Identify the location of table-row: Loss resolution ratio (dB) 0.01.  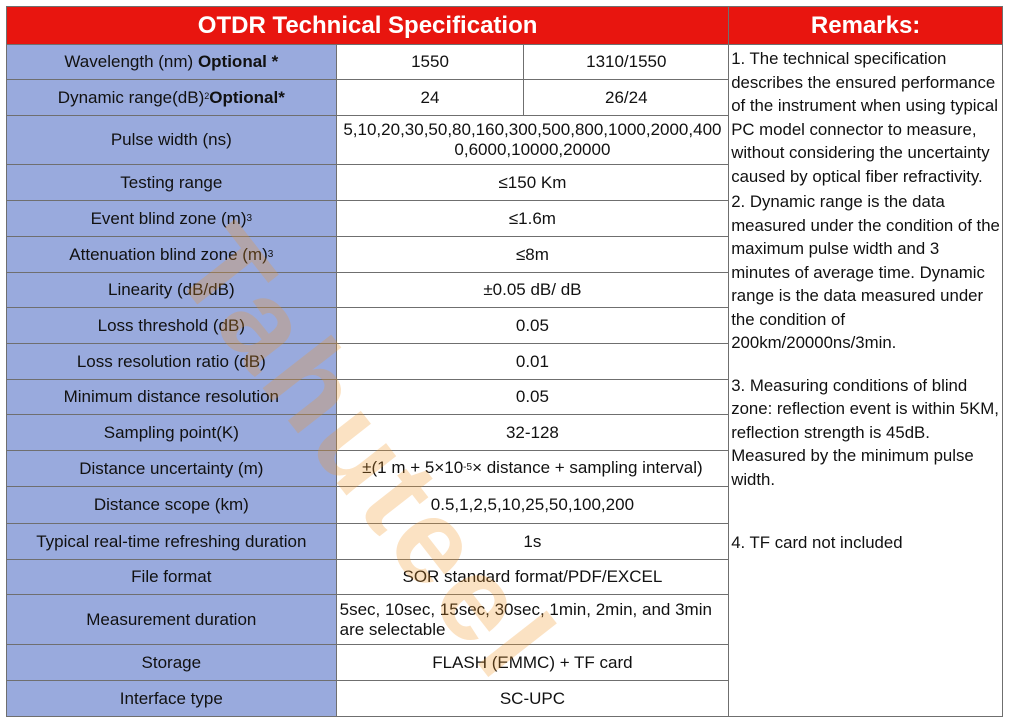
(504, 361).